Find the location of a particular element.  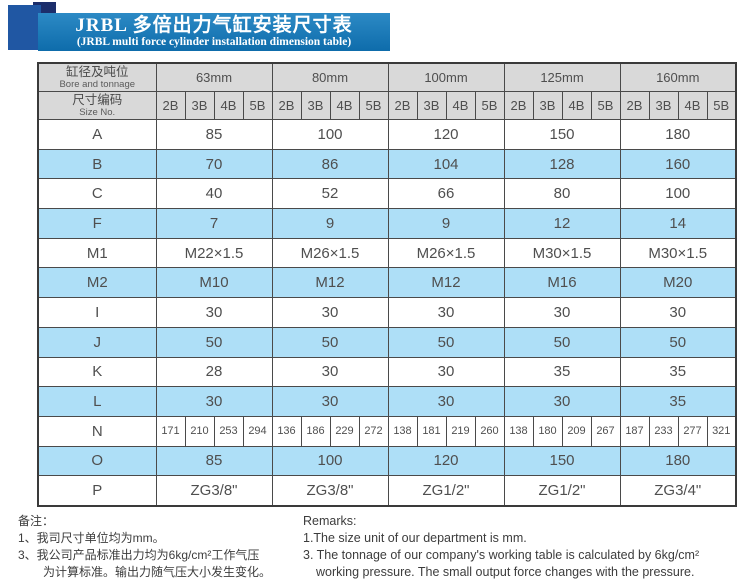

page-title: JRBL 多倍出力气缸安装尺寸表 is located at coordinates (214, 25).